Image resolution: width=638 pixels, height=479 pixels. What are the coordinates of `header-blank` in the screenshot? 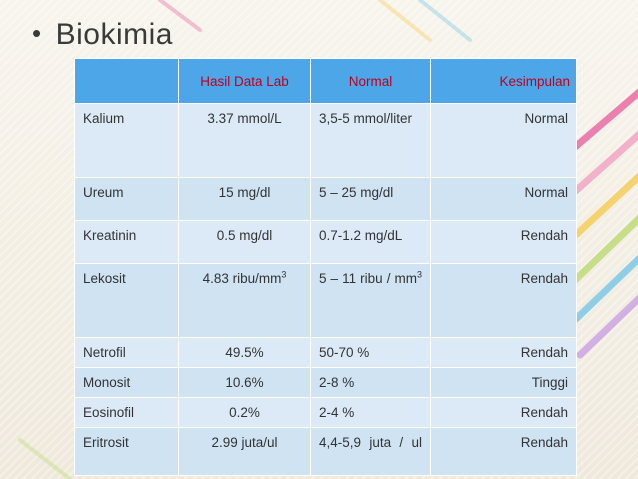 It's located at (126, 81).